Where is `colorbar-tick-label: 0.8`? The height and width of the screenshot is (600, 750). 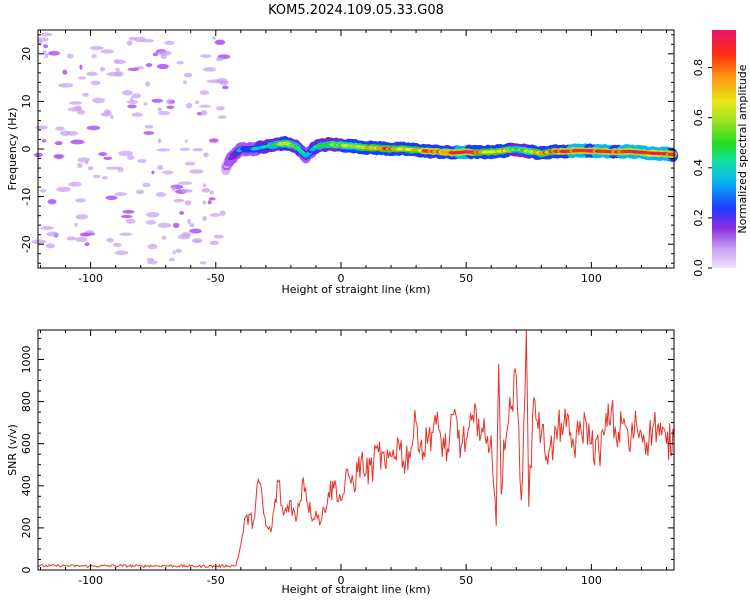 colorbar-tick-label: 0.8 is located at coordinates (698, 68).